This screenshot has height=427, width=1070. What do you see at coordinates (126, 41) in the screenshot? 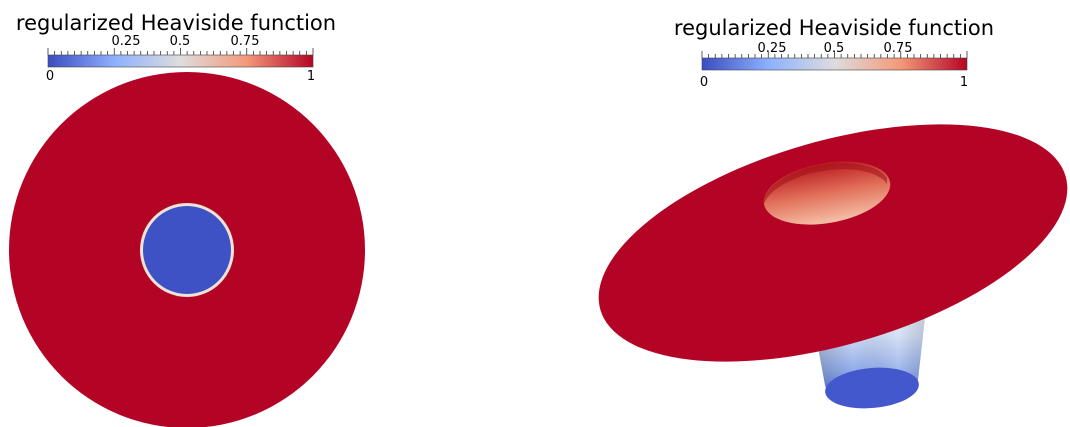
I see `tick-label-025: 0.25` at bounding box center [126, 41].